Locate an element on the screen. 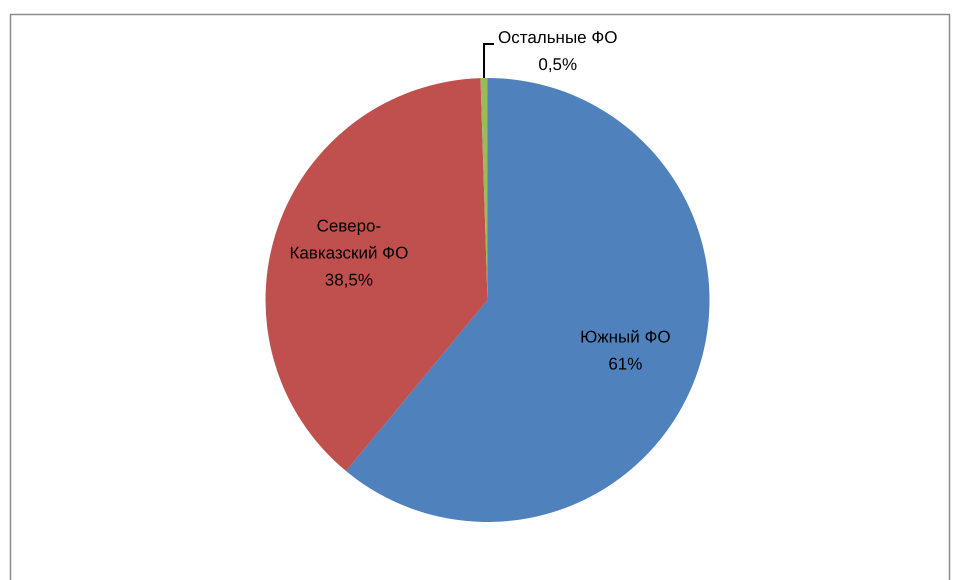 This screenshot has height=580, width=954. data-label: 0,5% is located at coordinates (558, 64).